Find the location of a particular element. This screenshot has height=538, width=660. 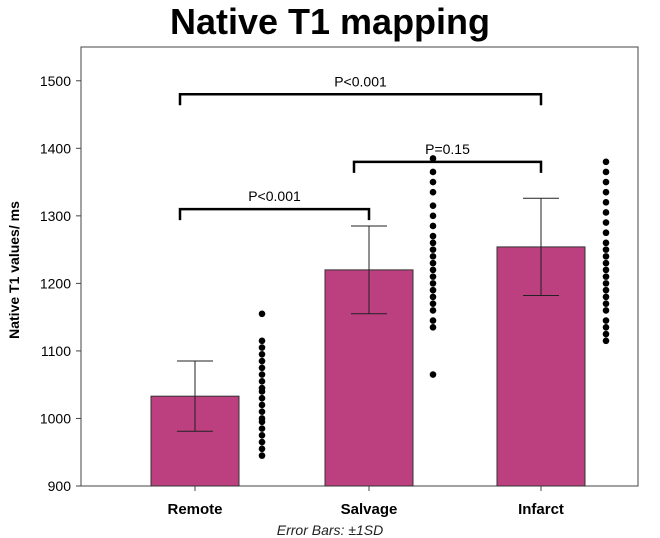

y-tick-label: 1200 is located at coordinates (55, 283).